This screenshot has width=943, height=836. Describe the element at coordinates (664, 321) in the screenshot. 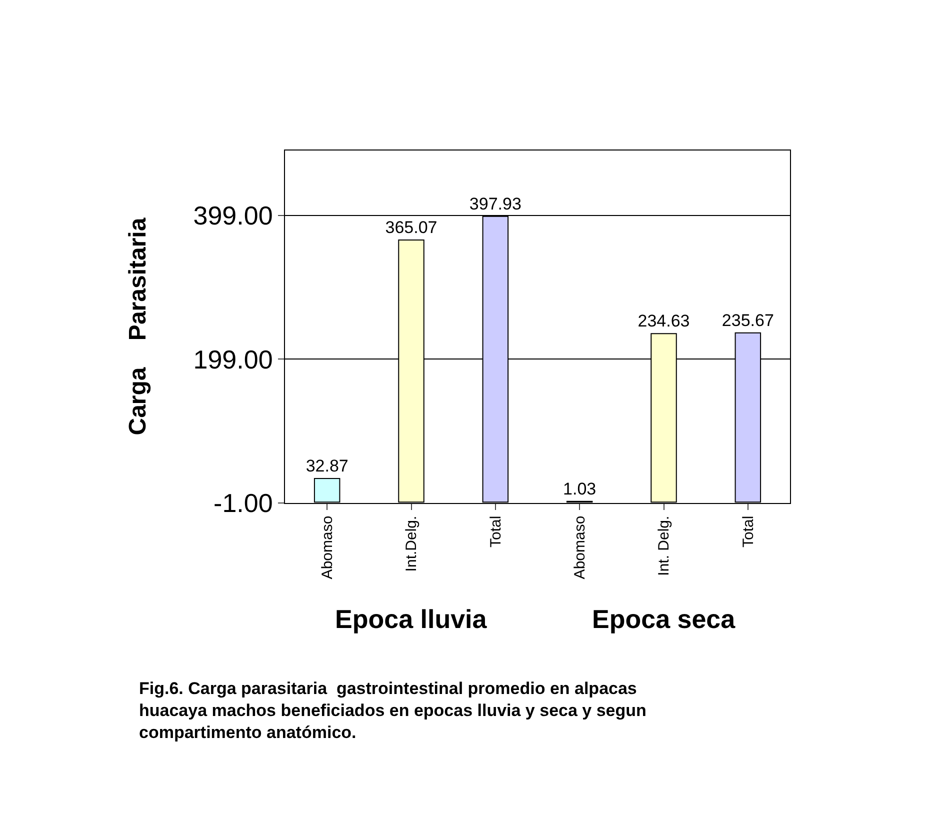

I see `data-label: 234.63` at that location.